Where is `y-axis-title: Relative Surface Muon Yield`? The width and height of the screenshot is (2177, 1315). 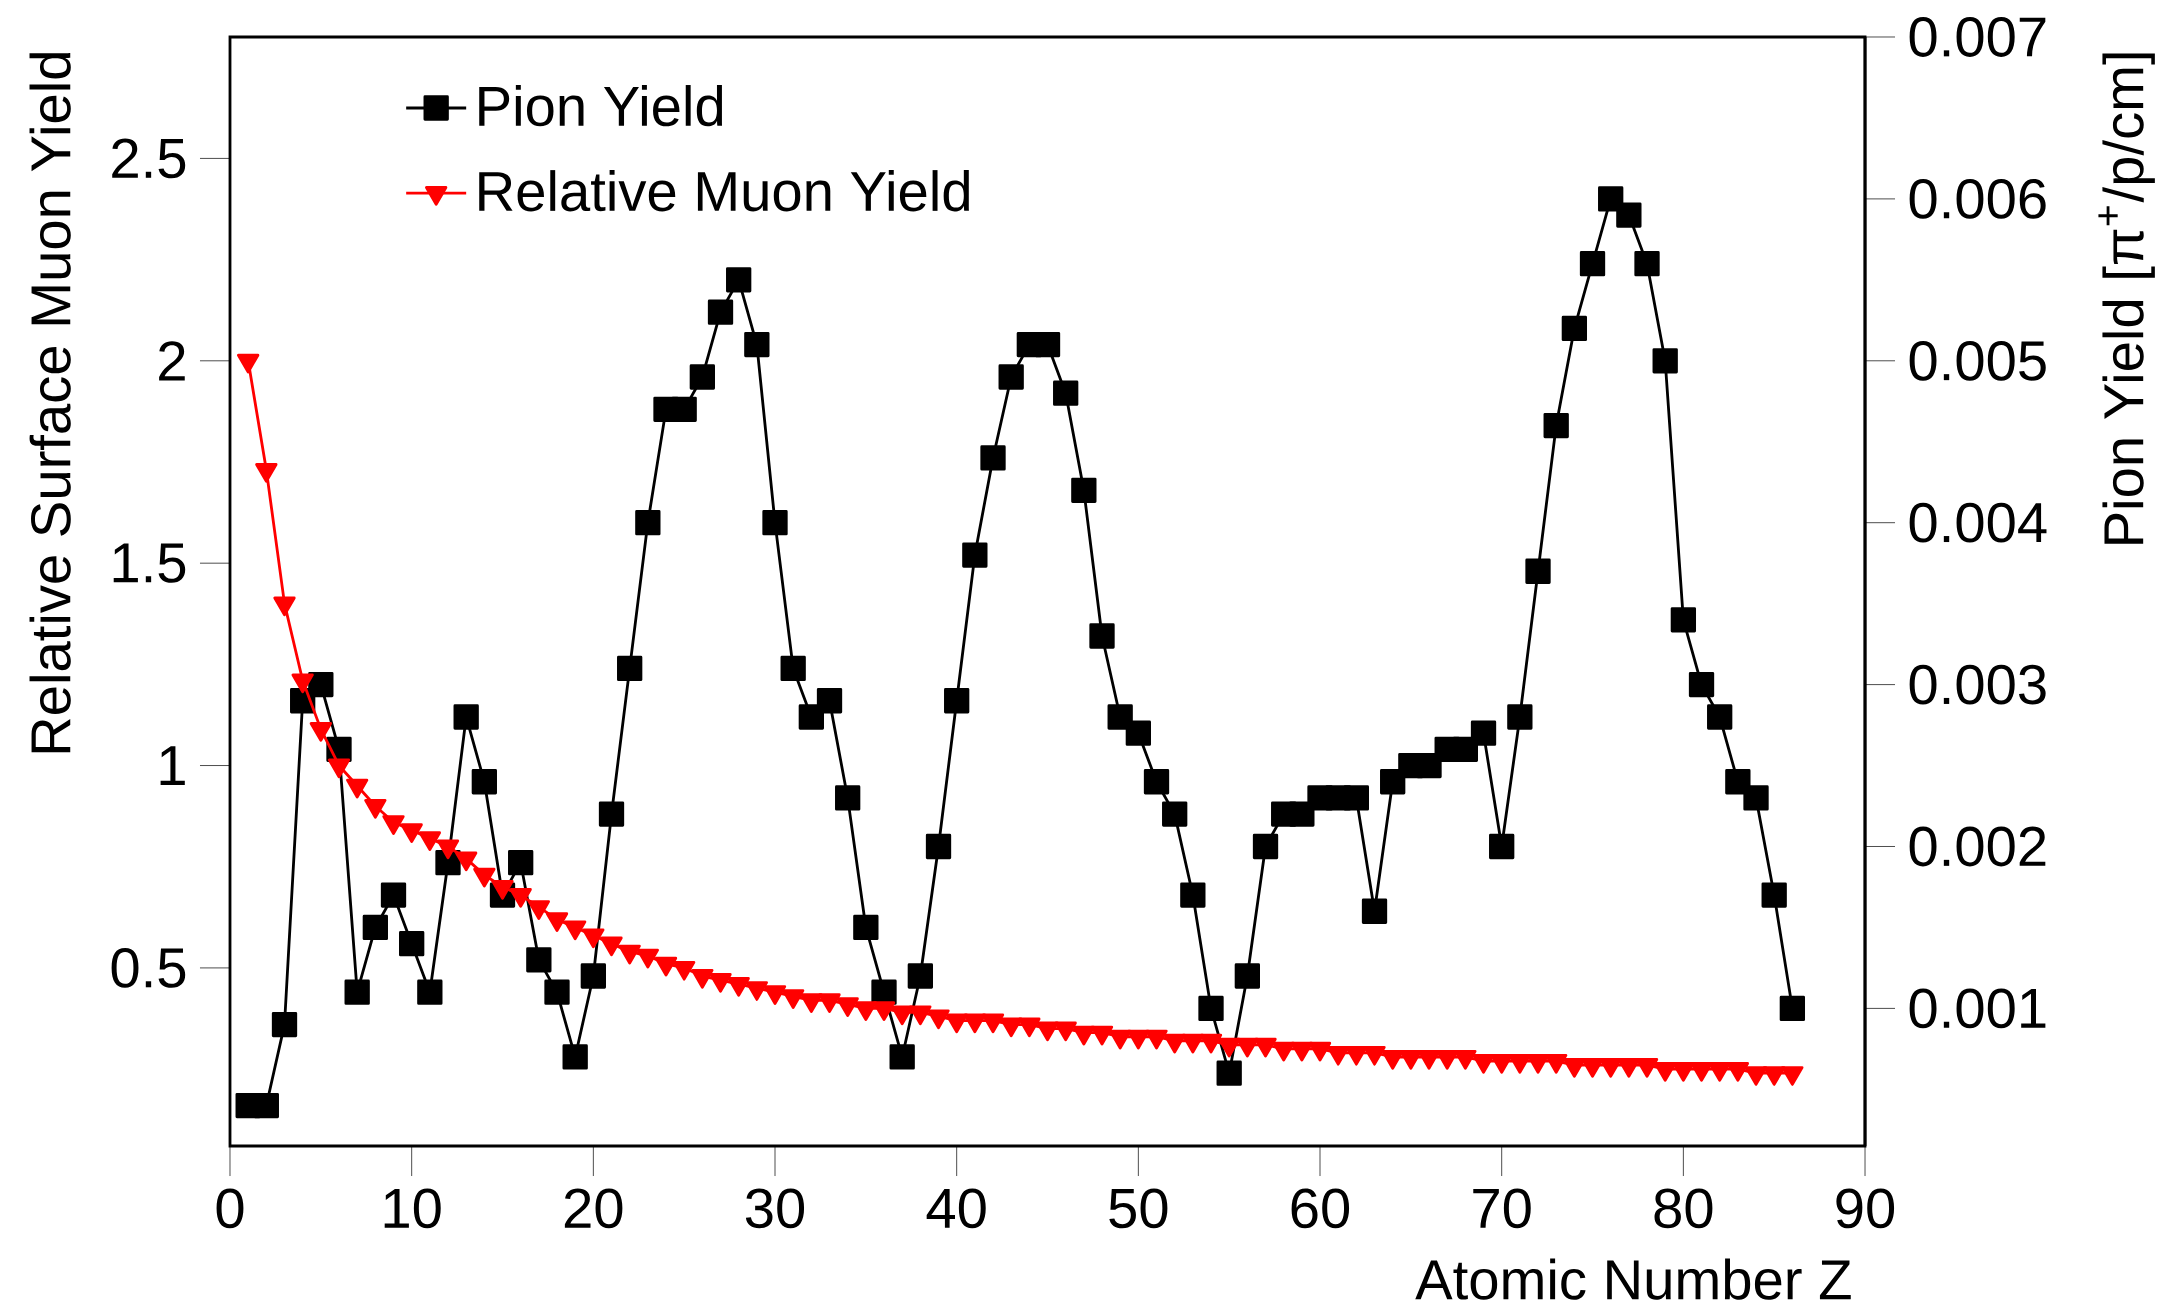 y-axis-title: Relative Surface Muon Yield is located at coordinates (50, 403).